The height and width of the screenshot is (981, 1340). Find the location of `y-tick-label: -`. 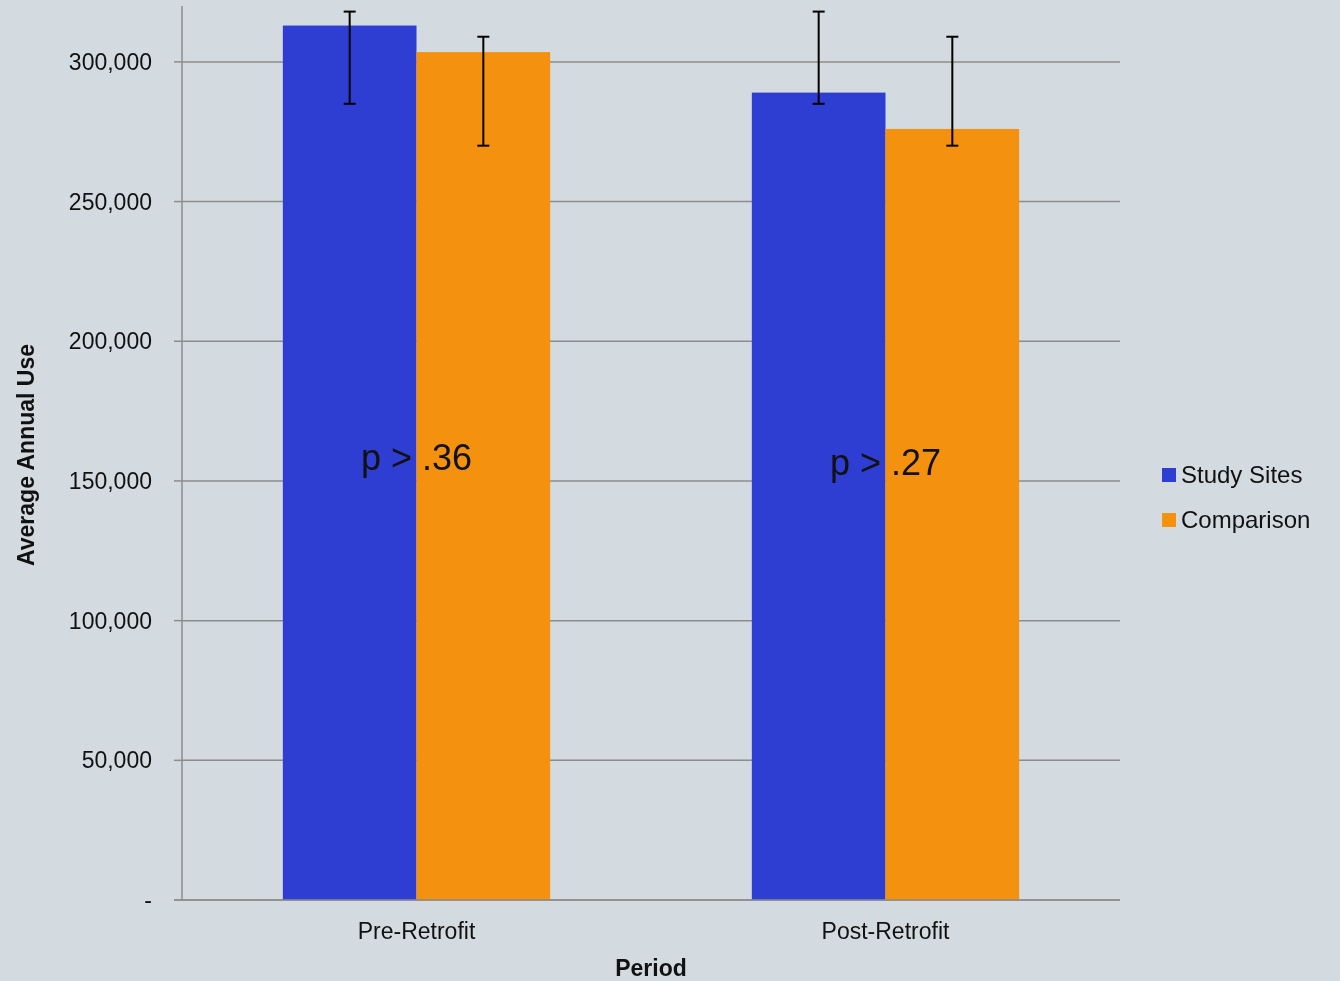

y-tick-label: - is located at coordinates (148, 900).